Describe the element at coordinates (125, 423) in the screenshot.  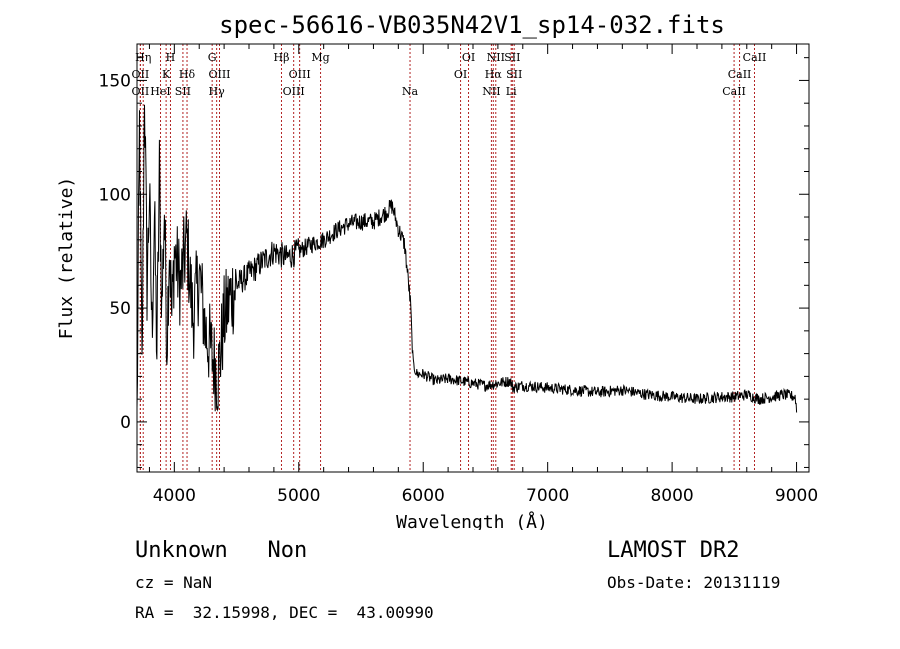
I see `y-tick-label: 0` at that location.